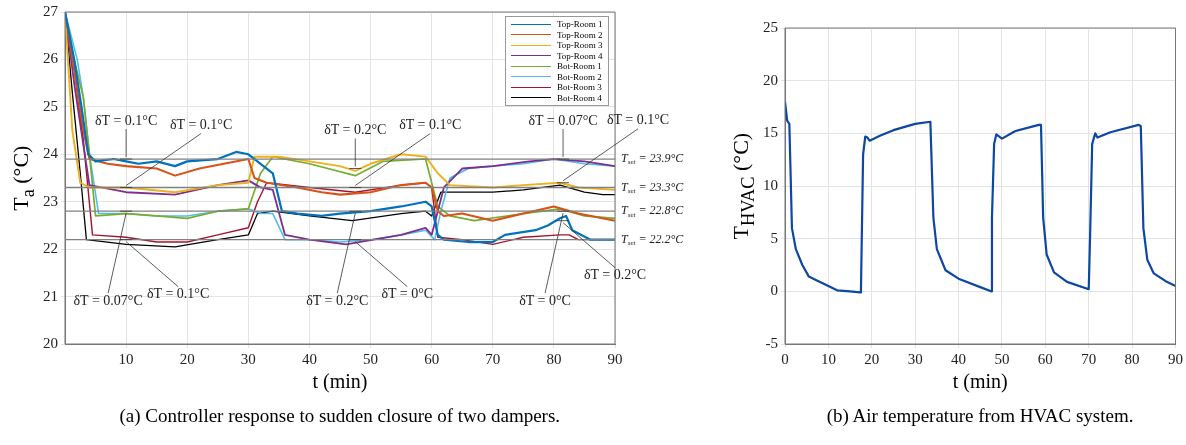 Image resolution: width=1186 pixels, height=445 pixels. What do you see at coordinates (579, 66) in the screenshot?
I see `legend-label: Bot-Room 1` at bounding box center [579, 66].